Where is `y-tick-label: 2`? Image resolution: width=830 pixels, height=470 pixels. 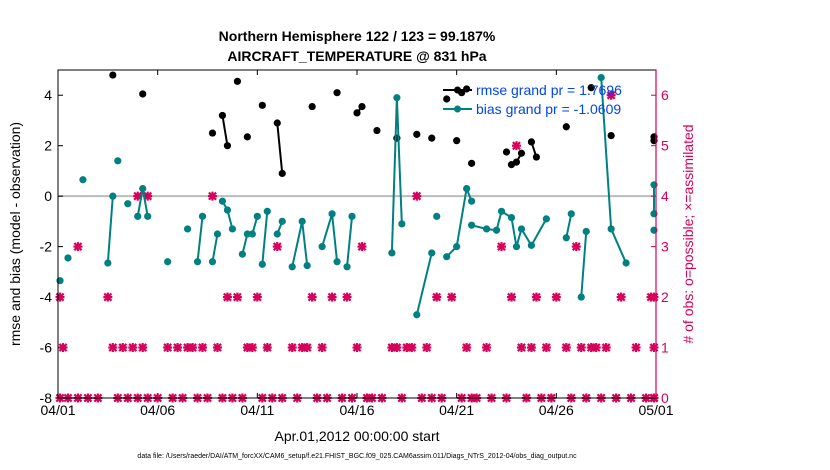 y-tick-label: 2 is located at coordinates (48, 146).